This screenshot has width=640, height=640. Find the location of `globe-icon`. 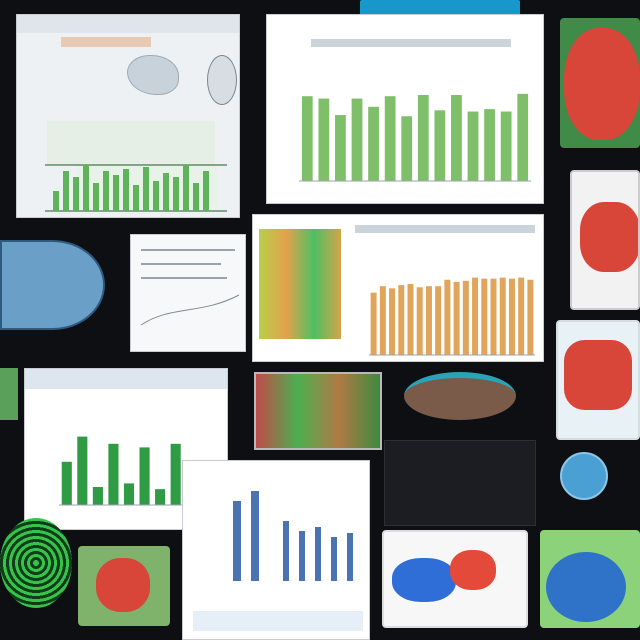

globe-icon is located at coordinates (584, 476).